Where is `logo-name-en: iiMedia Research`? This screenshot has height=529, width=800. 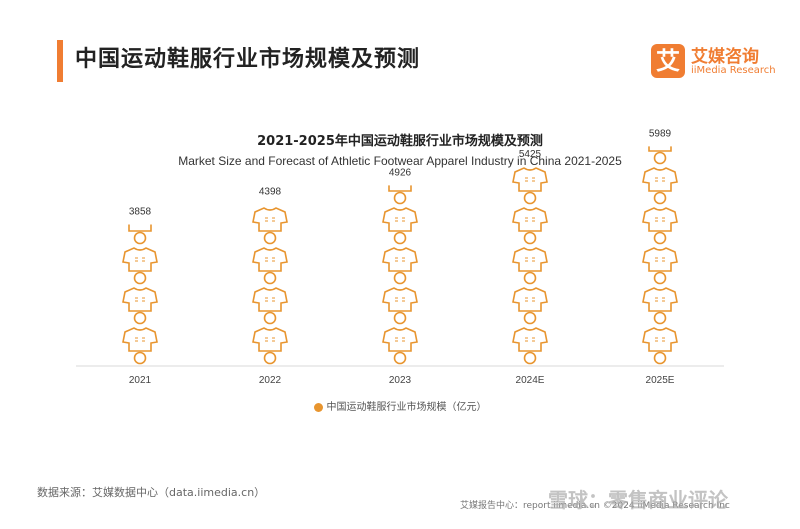 logo-name-en: iiMedia Research is located at coordinates (733, 70).